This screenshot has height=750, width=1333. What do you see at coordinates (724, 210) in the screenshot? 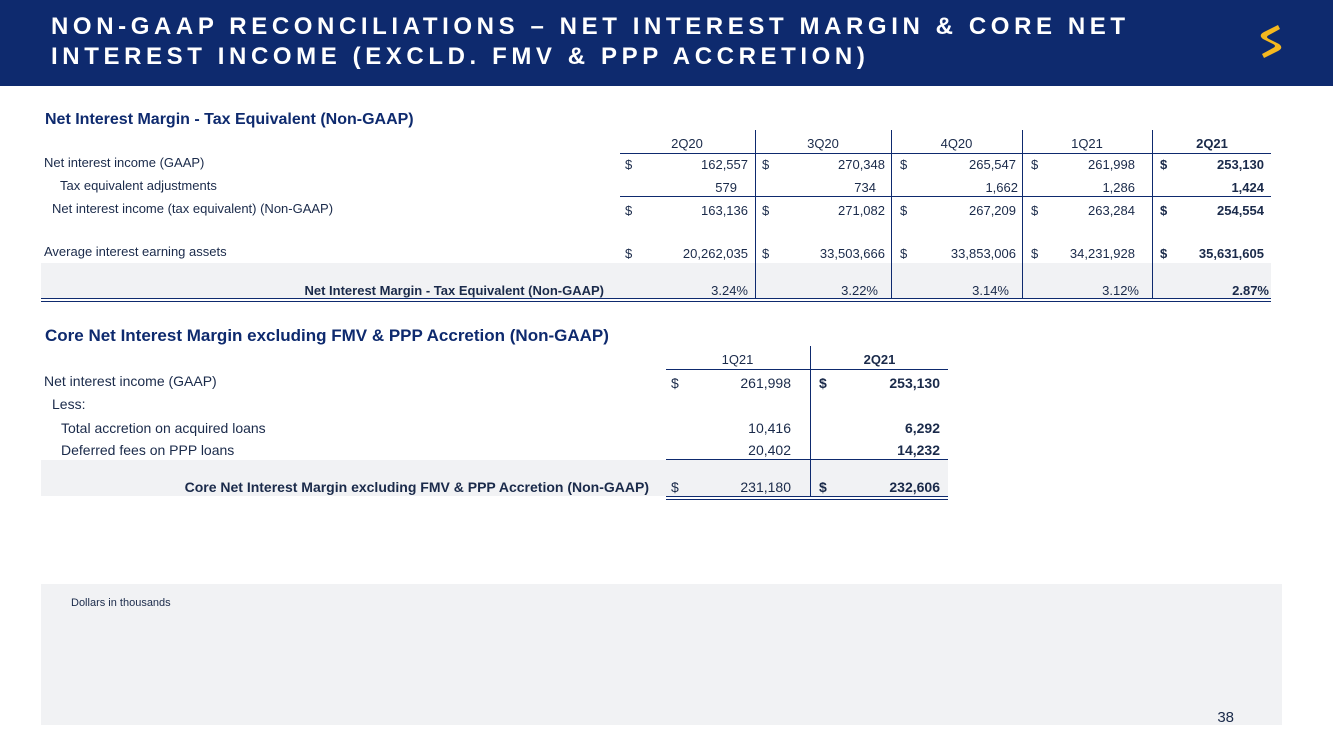
I see `table1-cell: 163,136` at bounding box center [724, 210].